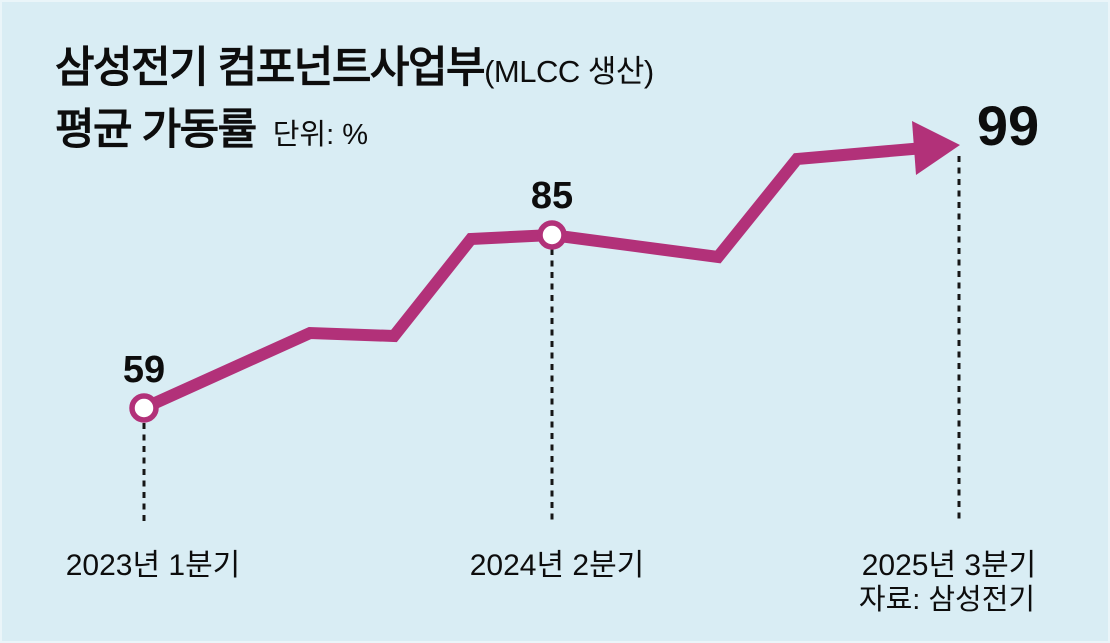 Image resolution: width=1110 pixels, height=643 pixels. What do you see at coordinates (270, 68) in the screenshot?
I see `chart-title-main: 삼성전기 컴포넌트사업부` at bounding box center [270, 68].